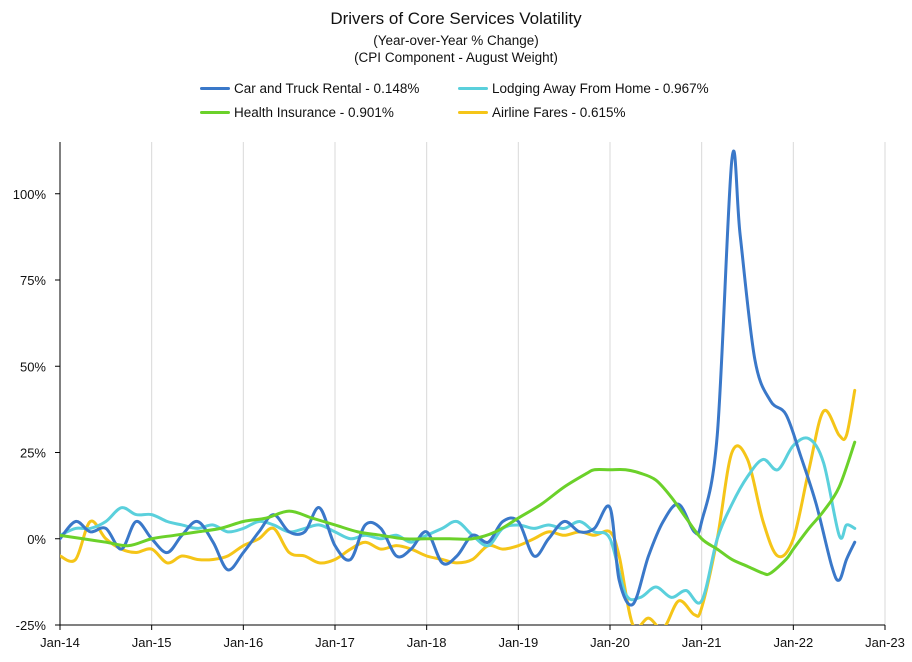 The image size is (912, 662). What do you see at coordinates (215, 88) in the screenshot?
I see `legend-swatch-car-truck-rental` at bounding box center [215, 88].